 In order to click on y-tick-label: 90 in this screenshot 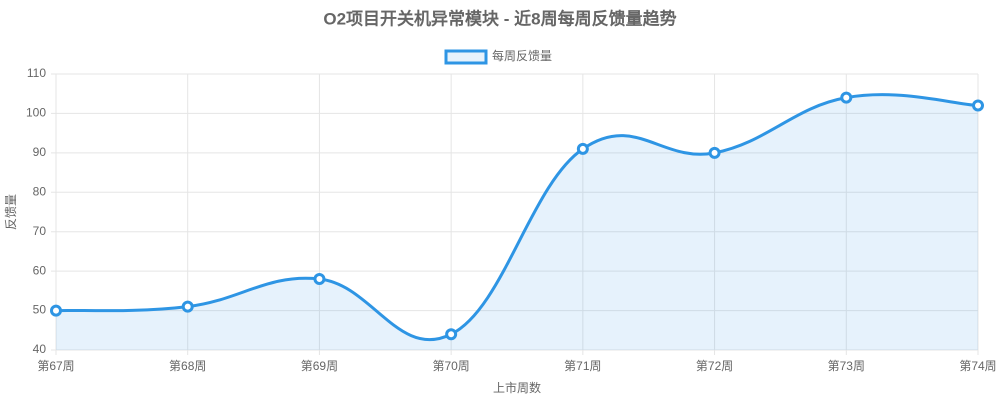, I will do `click(40, 152)`.